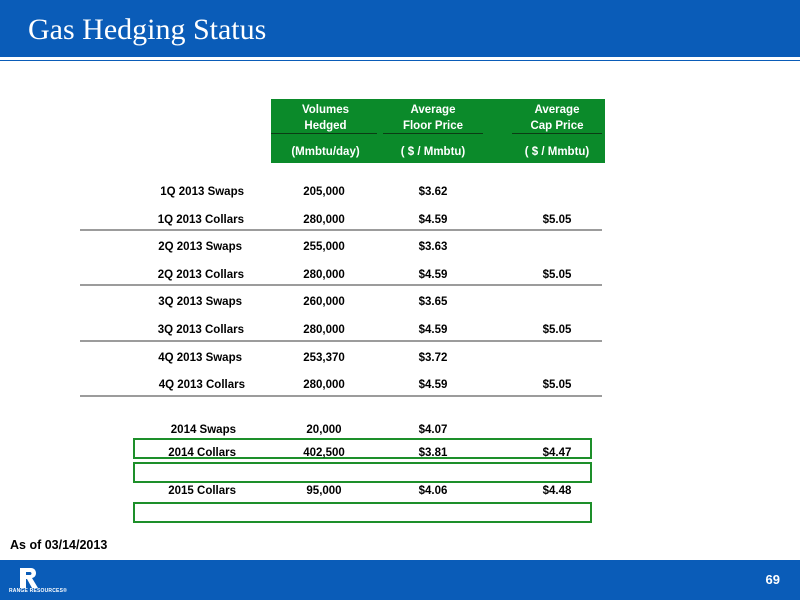 Image resolution: width=800 pixels, height=600 pixels. What do you see at coordinates (400, 330) in the screenshot?
I see `table-row: 3Q 2013 Collars 280,000 $4.59 $5.05` at bounding box center [400, 330].